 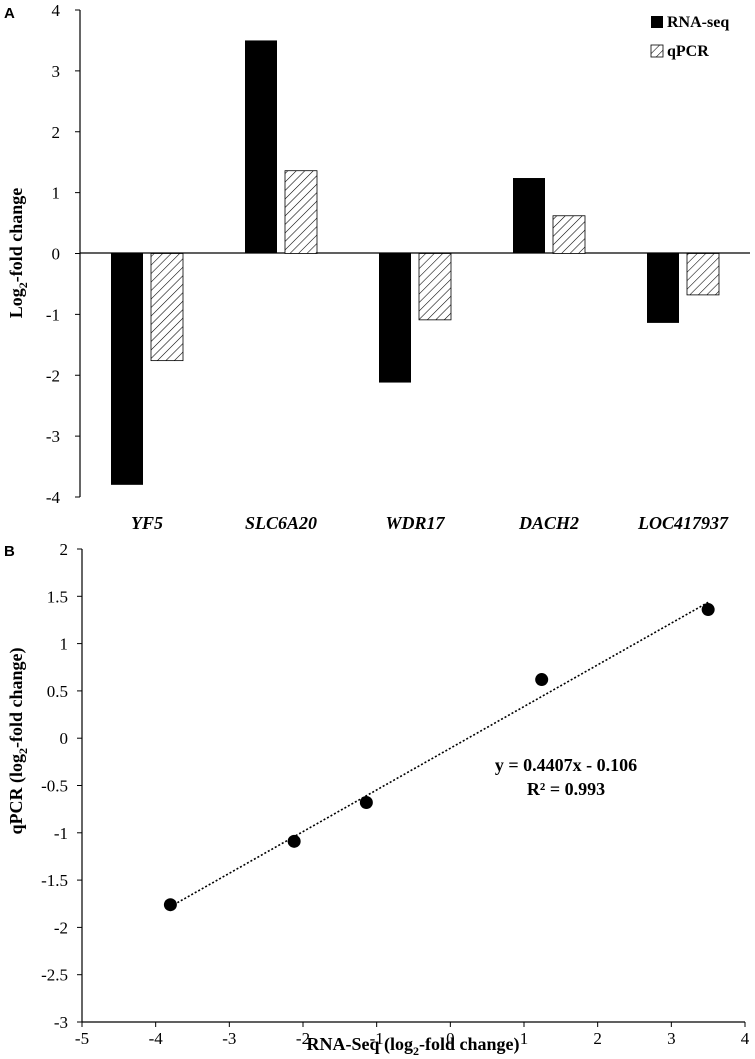 What do you see at coordinates (657, 51) in the screenshot?
I see `legend-swatch-qpcr` at bounding box center [657, 51].